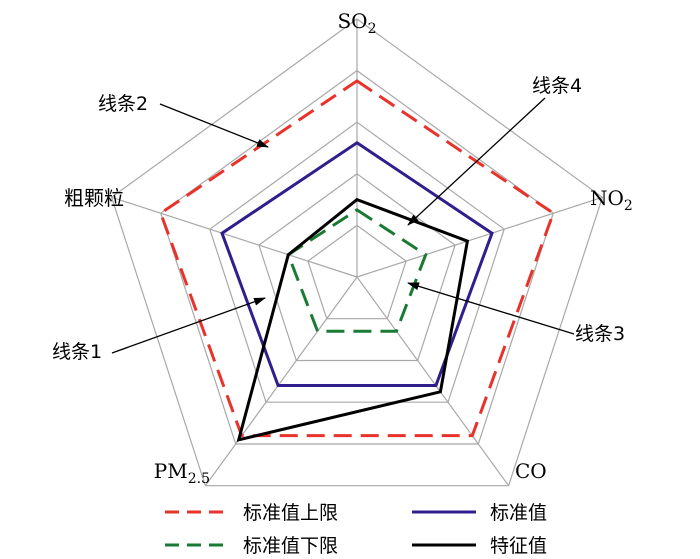 The width and height of the screenshot is (700, 559). What do you see at coordinates (356, 23) in the screenshot?
I see `axis-label-1: SO2` at bounding box center [356, 23].